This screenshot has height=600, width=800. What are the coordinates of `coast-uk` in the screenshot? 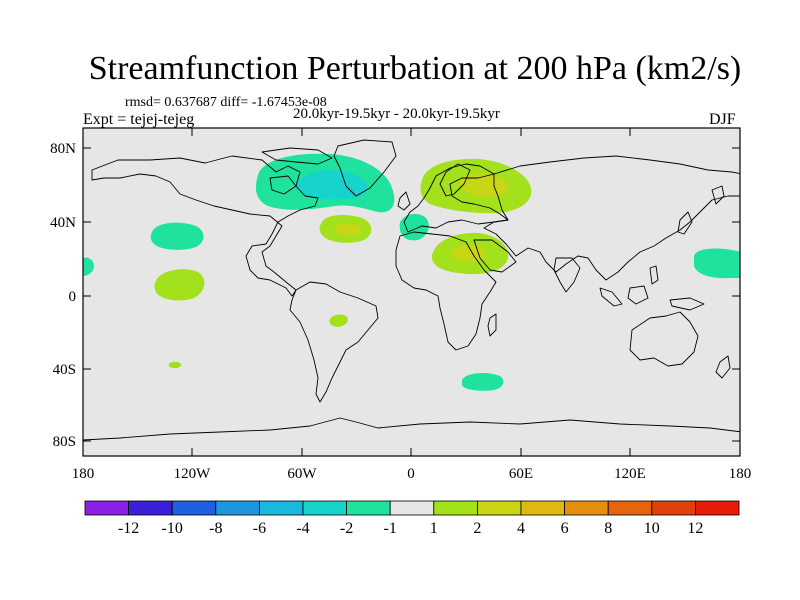 It's located at (404, 201).